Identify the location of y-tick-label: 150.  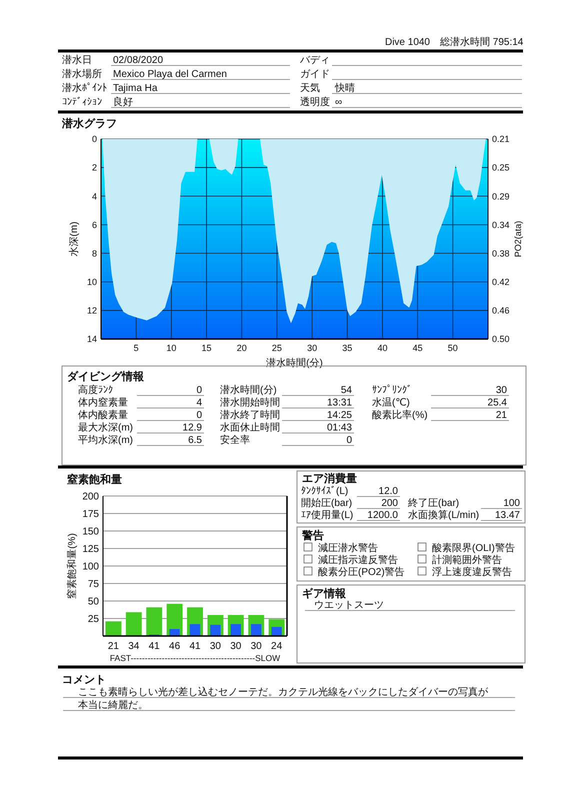
(91, 532).